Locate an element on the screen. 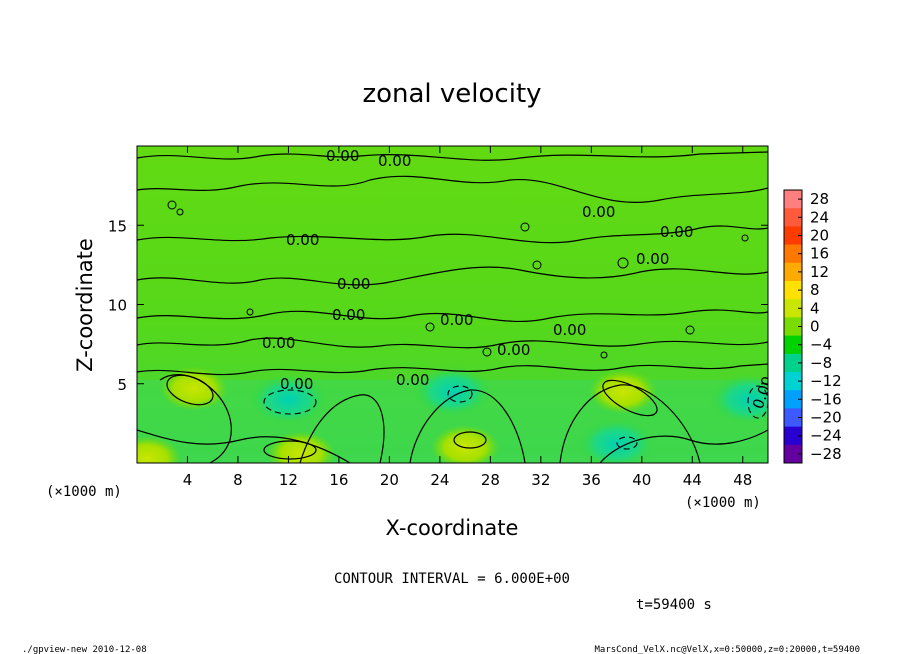  chart-title: zonal velocity is located at coordinates (451, 94).